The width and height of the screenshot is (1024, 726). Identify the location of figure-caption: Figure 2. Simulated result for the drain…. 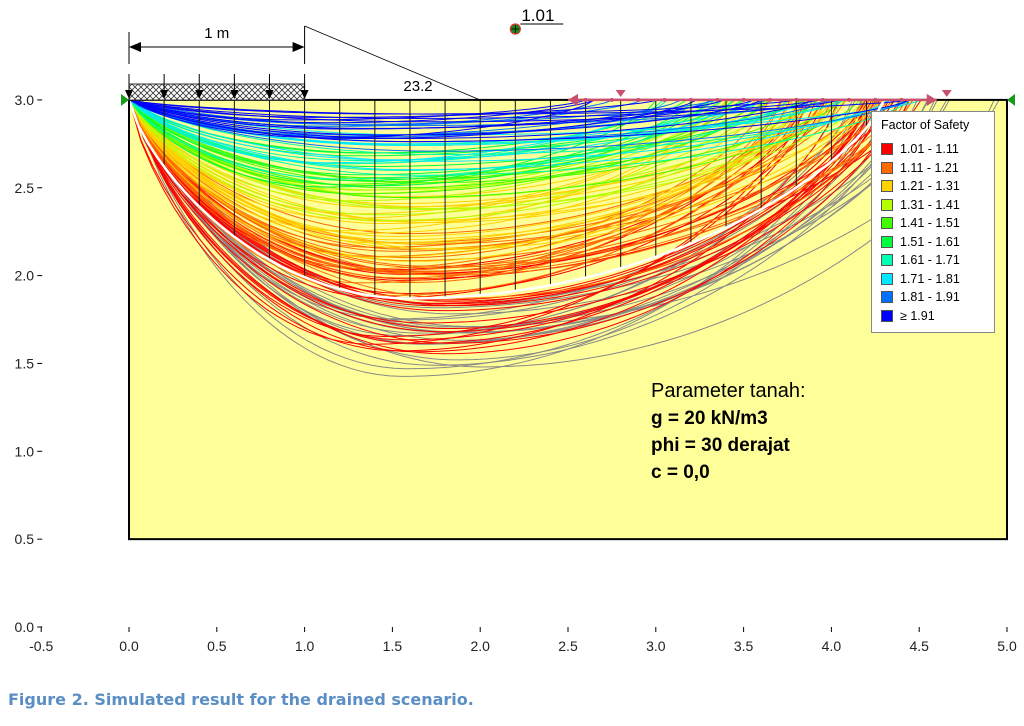
(241, 699).